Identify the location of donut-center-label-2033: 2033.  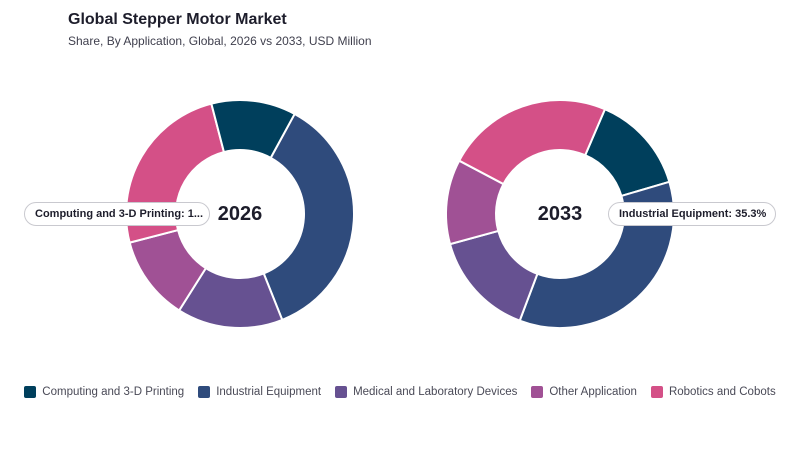
(560, 214).